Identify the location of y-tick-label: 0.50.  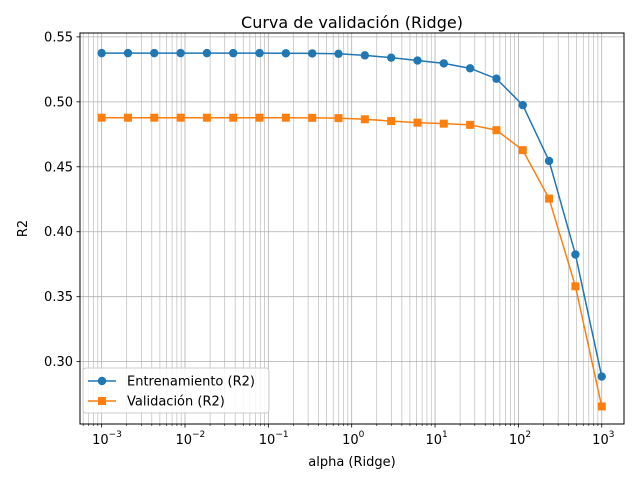
(58, 102).